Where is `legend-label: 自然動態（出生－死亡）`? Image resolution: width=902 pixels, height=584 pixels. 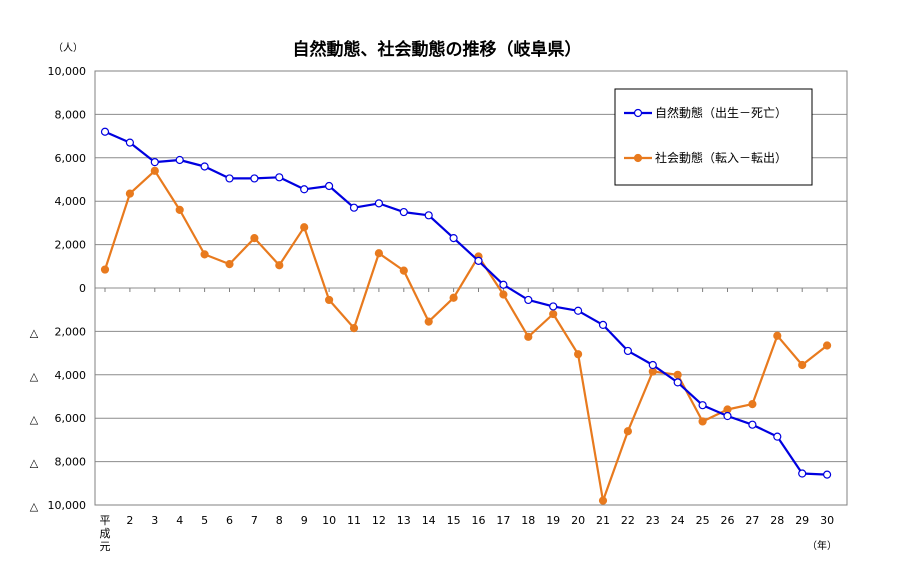
legend-label: 自然動態（出生－死亡） is located at coordinates (721, 112).